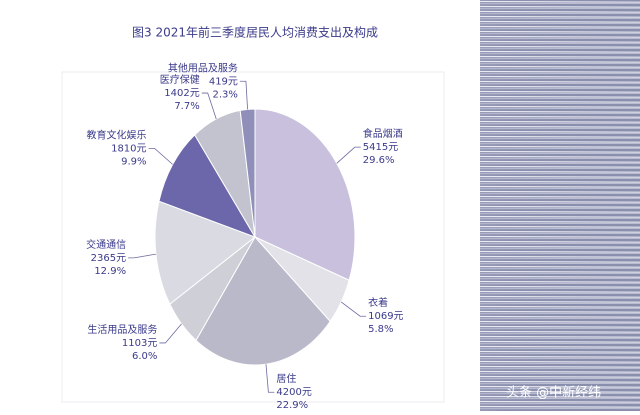 Image resolution: width=640 pixels, height=415 pixels. What do you see at coordinates (378, 302) in the screenshot?
I see `slice-label: 衣着` at bounding box center [378, 302].